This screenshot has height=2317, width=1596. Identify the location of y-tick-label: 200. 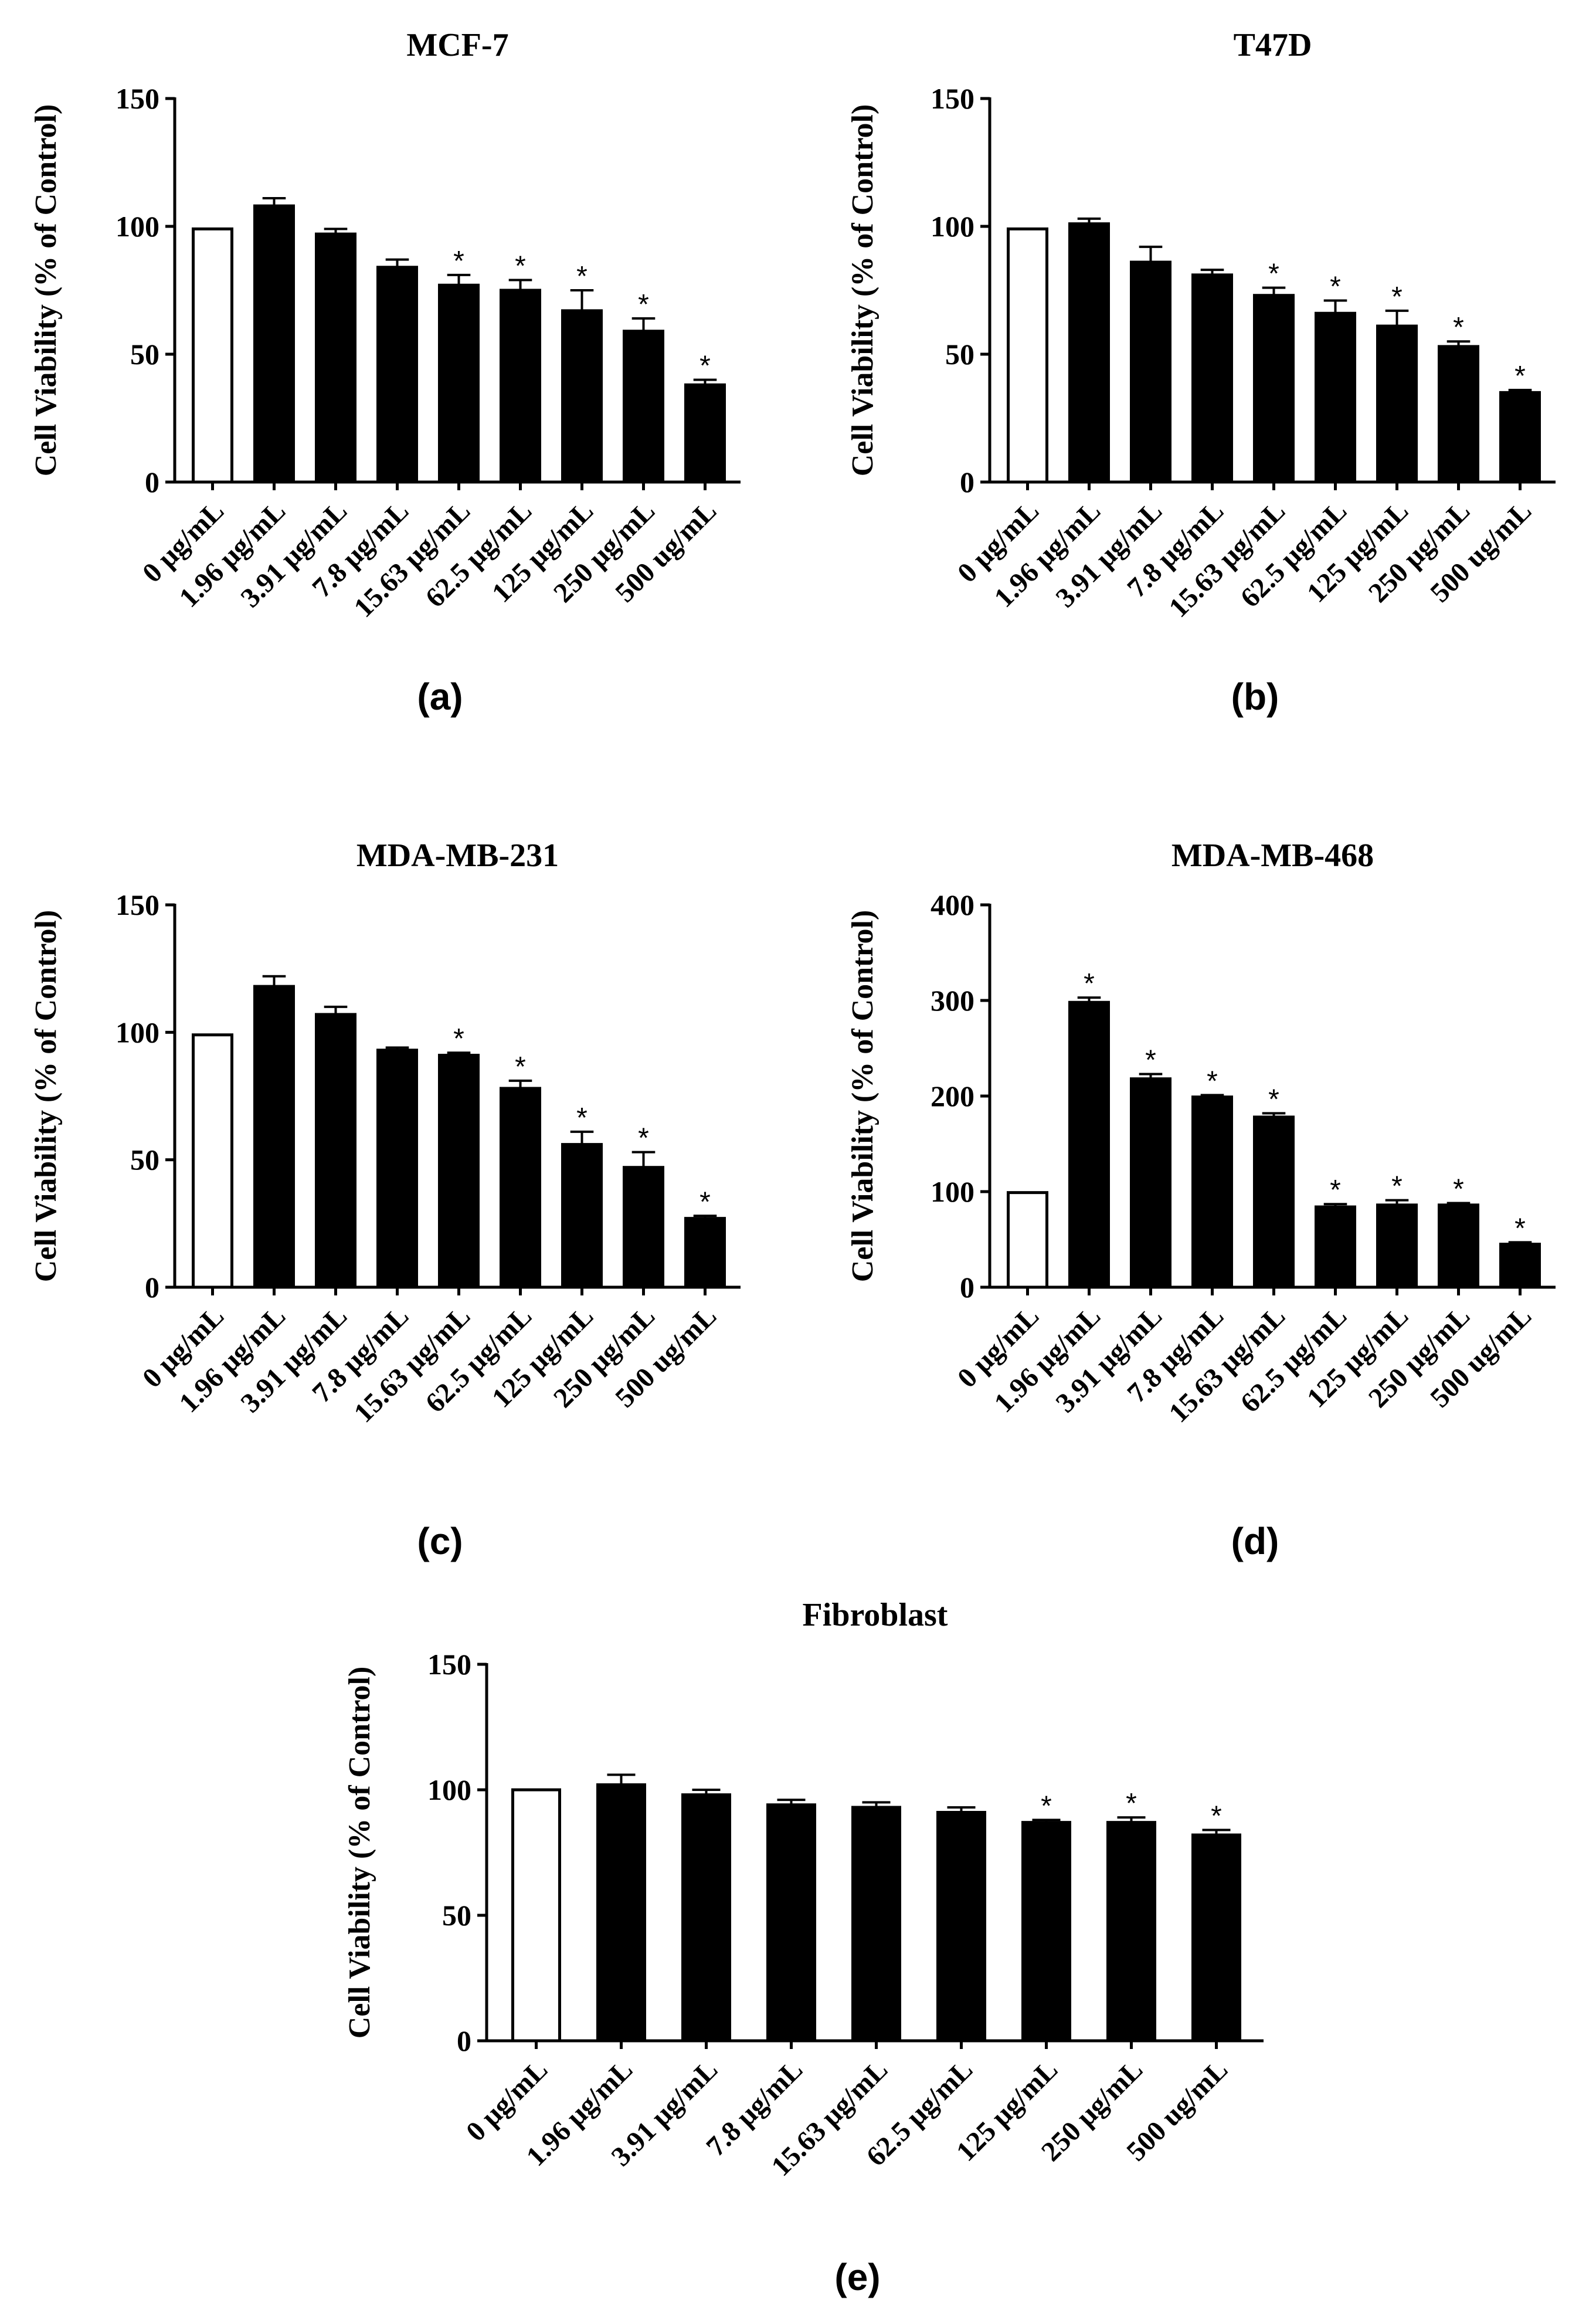
(953, 1096).